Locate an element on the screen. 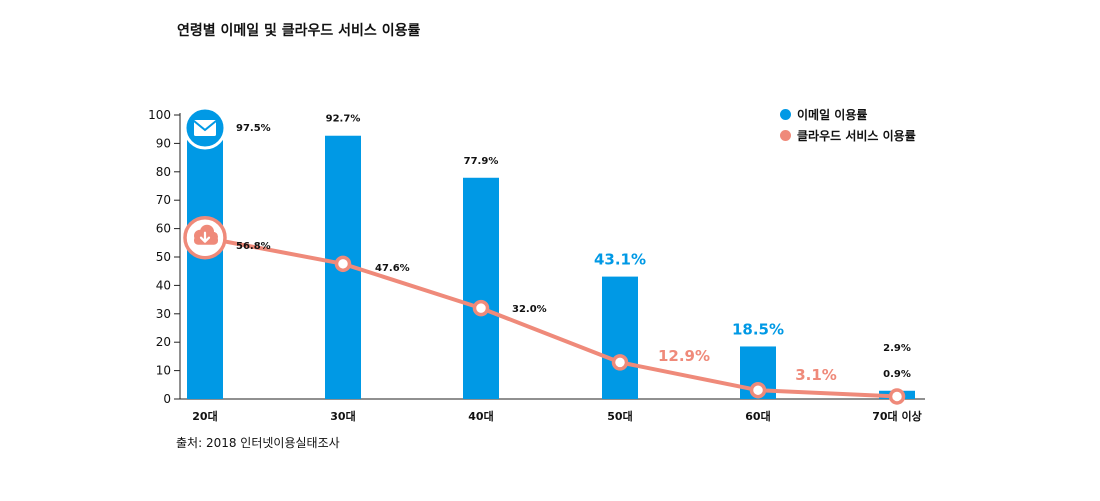 This screenshot has width=1100, height=501. line-value-label: 47.6% is located at coordinates (392, 268).